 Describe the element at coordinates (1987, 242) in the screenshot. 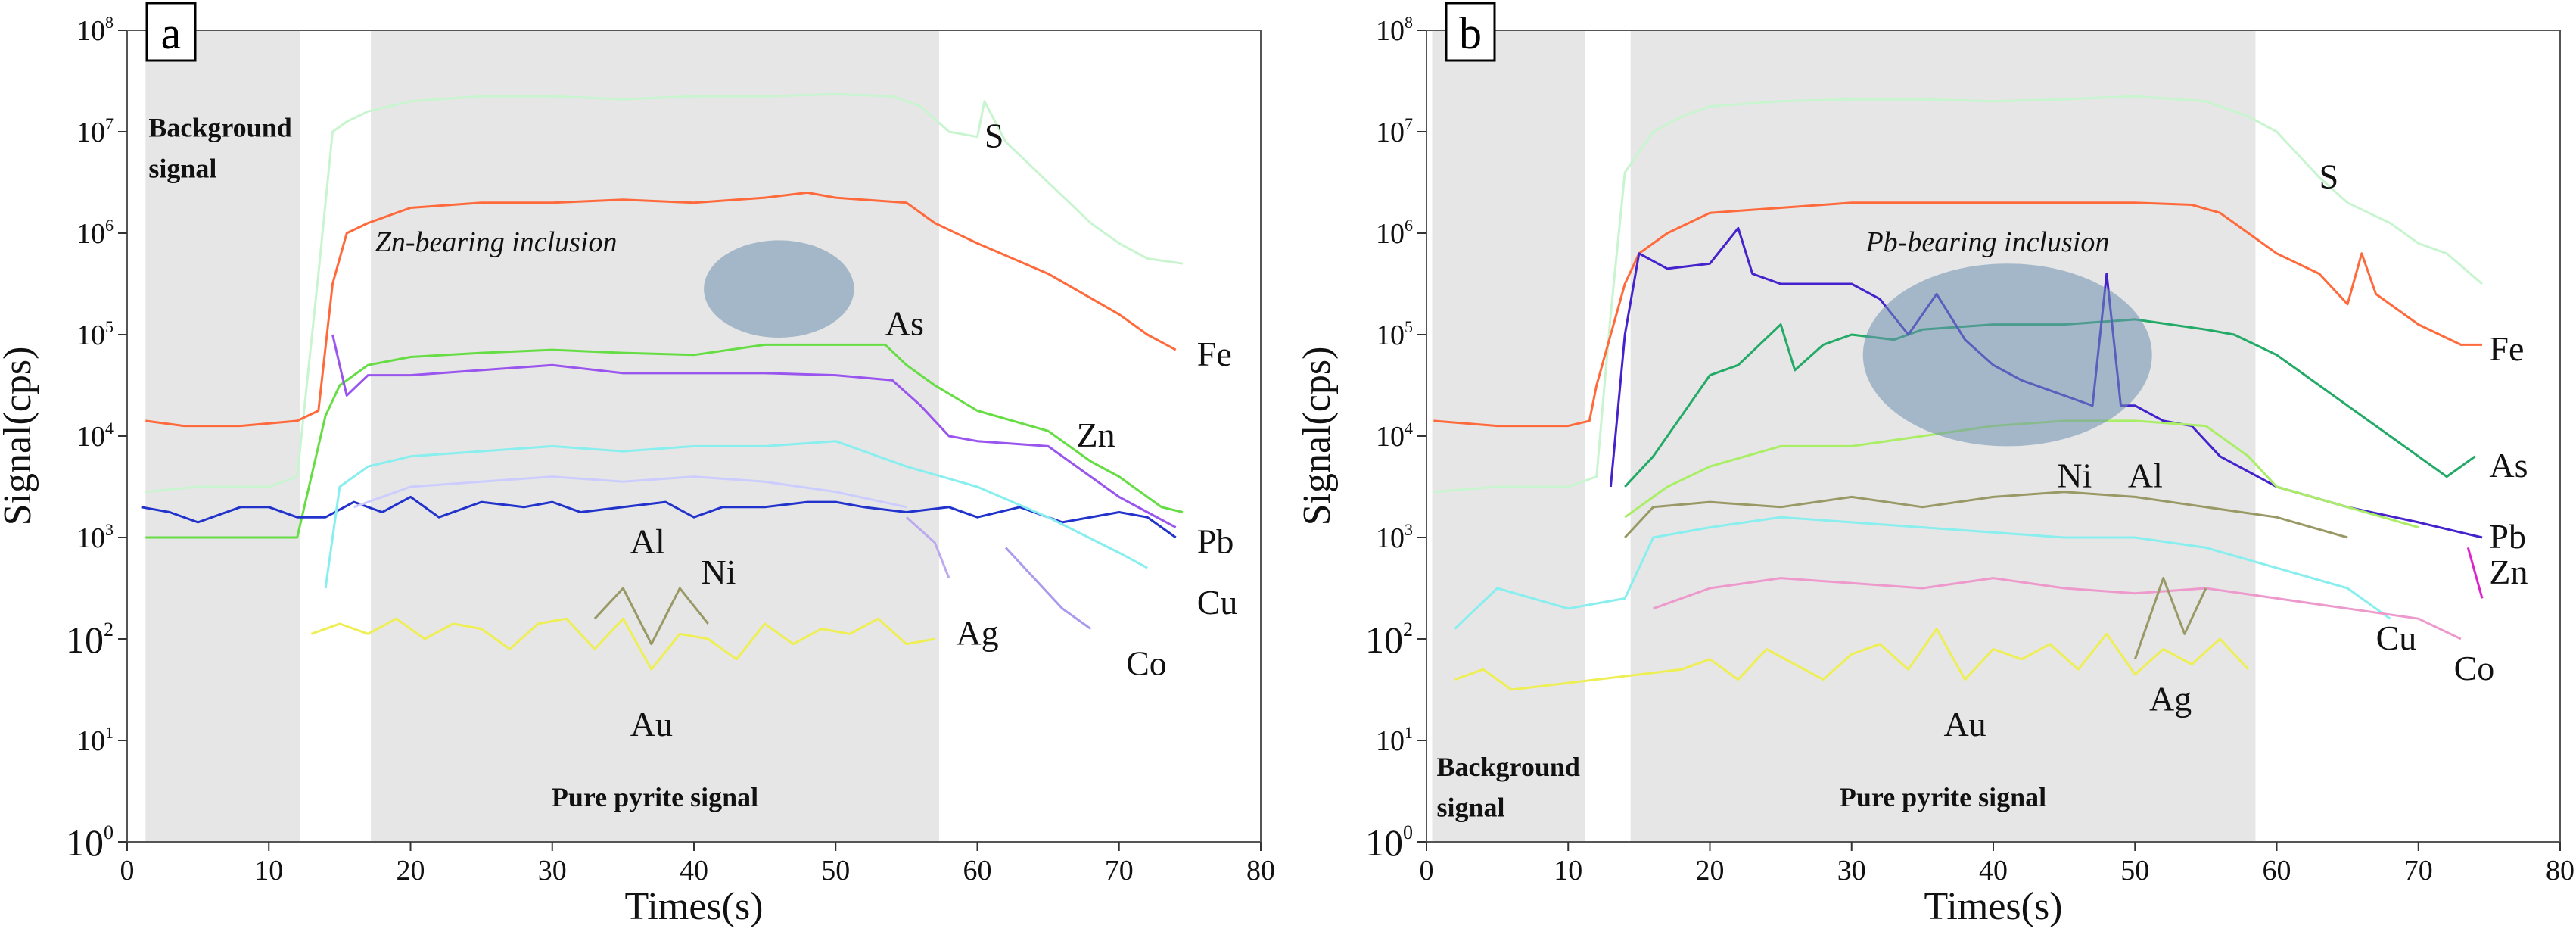

I see `inclusion-label: Pb-bearing inclusion` at that location.